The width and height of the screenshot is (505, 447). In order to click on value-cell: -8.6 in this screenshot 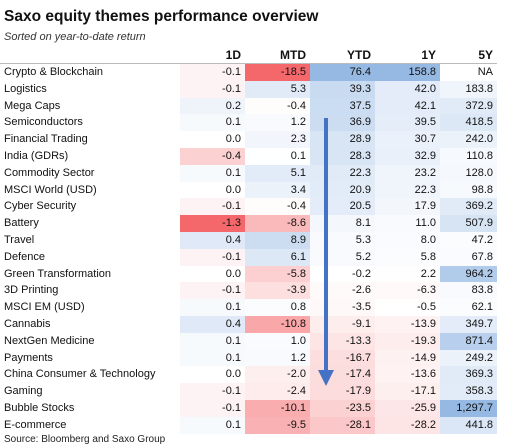, I will do `click(277, 223)`.